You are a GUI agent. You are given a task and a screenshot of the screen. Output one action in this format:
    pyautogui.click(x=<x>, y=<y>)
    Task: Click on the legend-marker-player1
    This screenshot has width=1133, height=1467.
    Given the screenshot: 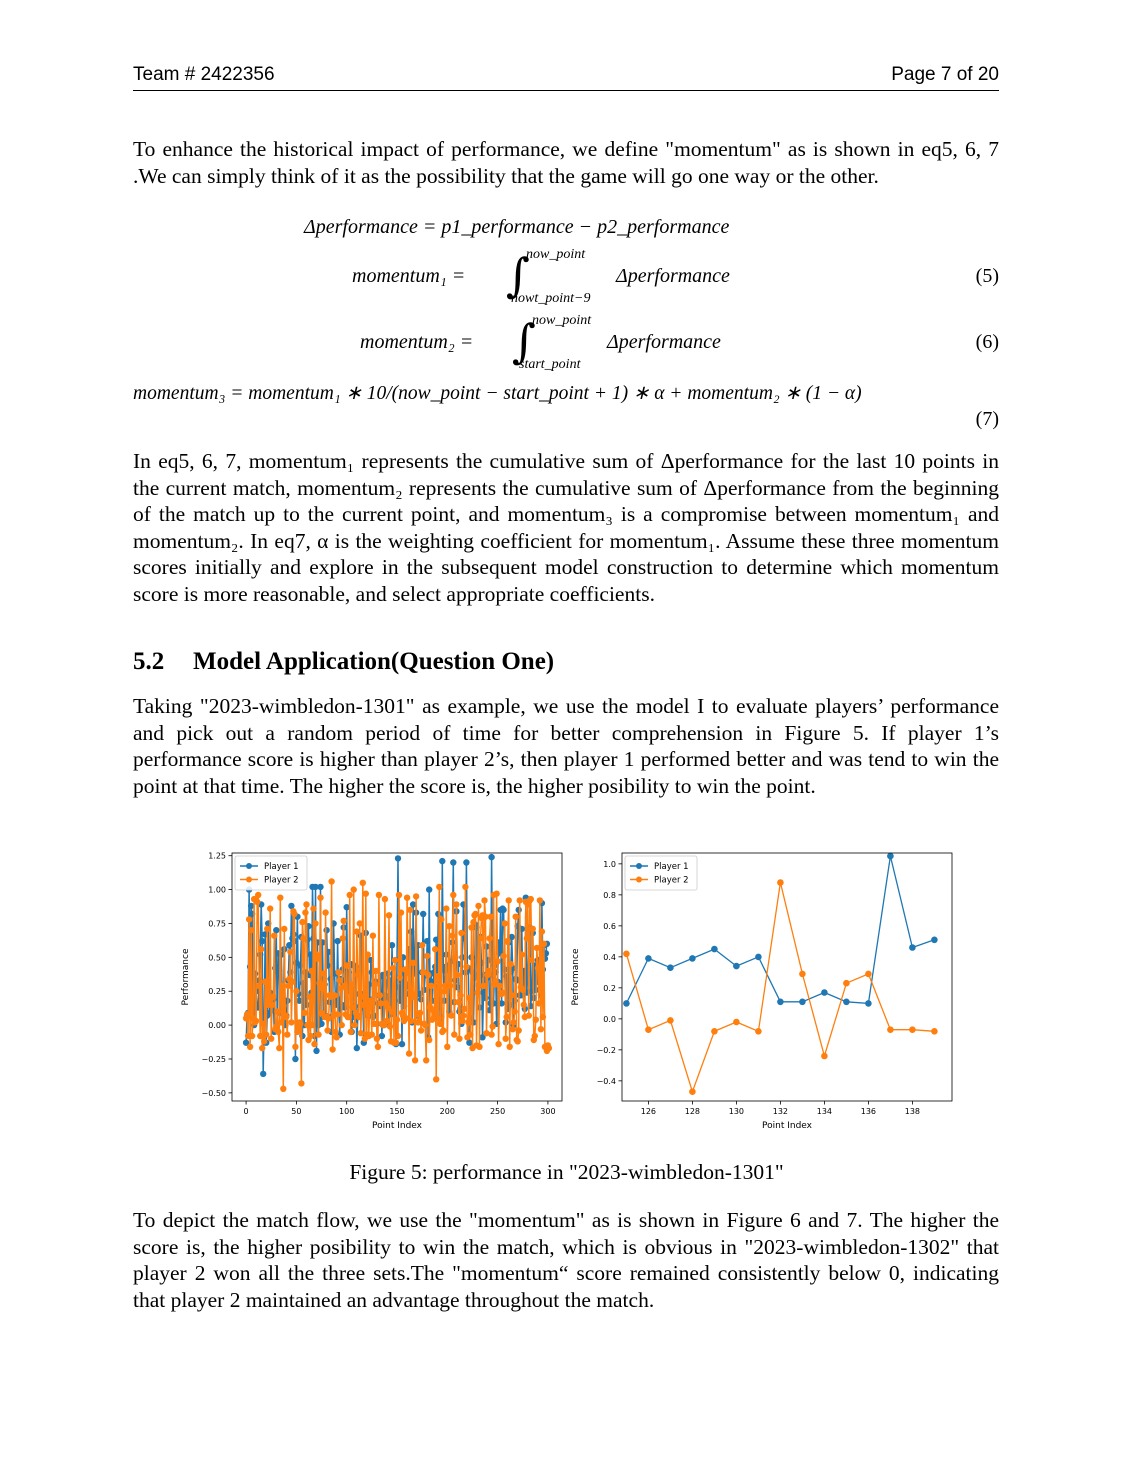 What is the action you would take?
    pyautogui.click(x=639, y=866)
    